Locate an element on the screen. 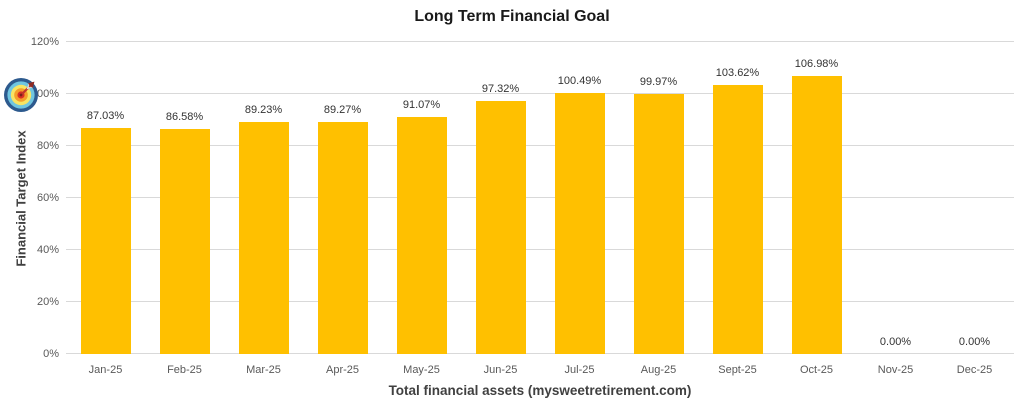 The image size is (1024, 411). bar-slot: 99.97% is located at coordinates (658, 198).